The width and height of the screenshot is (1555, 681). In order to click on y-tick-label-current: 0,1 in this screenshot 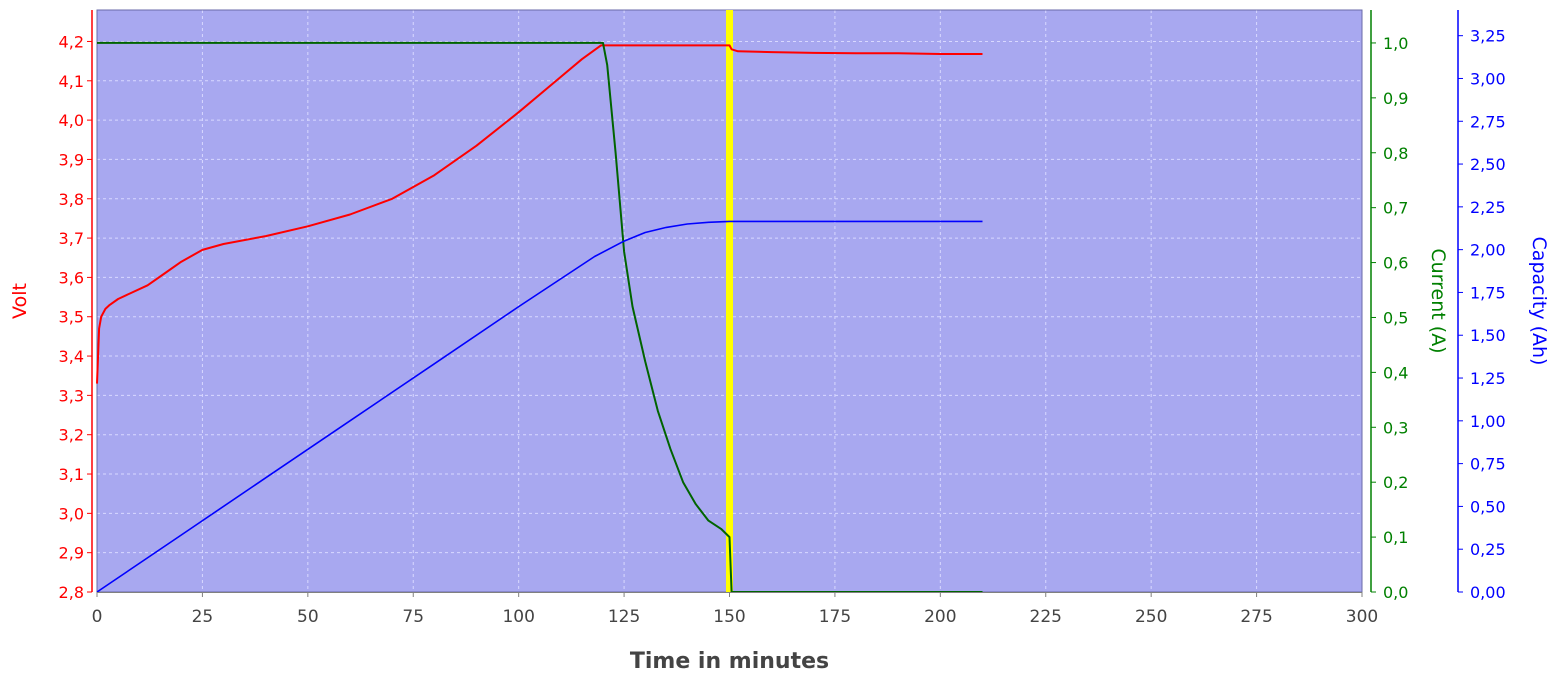, I will do `click(1395, 537)`.